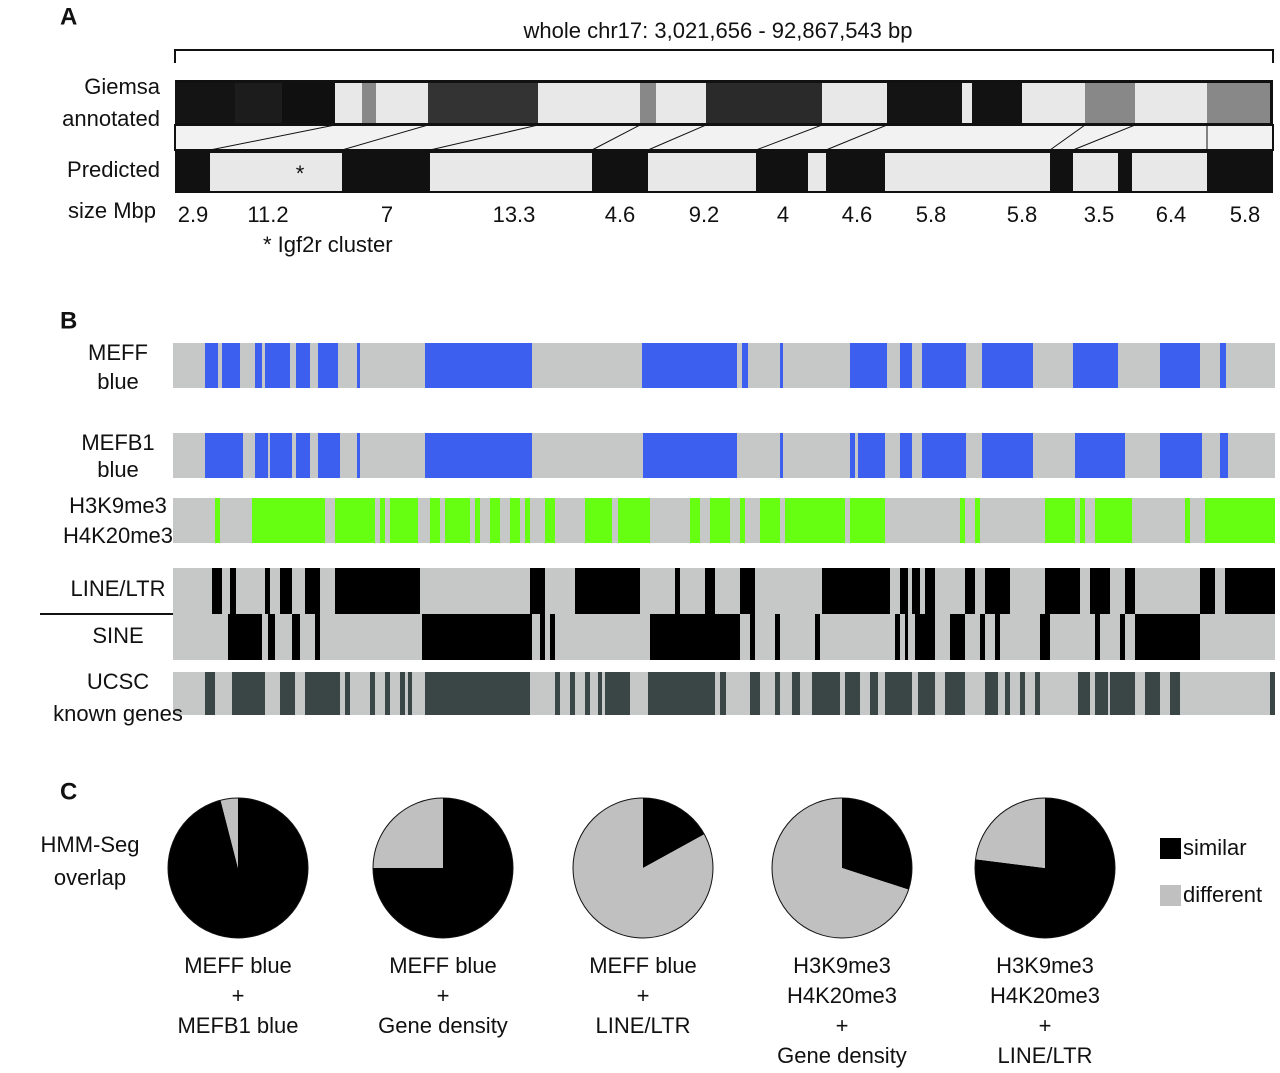  Describe the element at coordinates (237, 1025) in the screenshot. I see `caption: MEFB1 blue` at that location.